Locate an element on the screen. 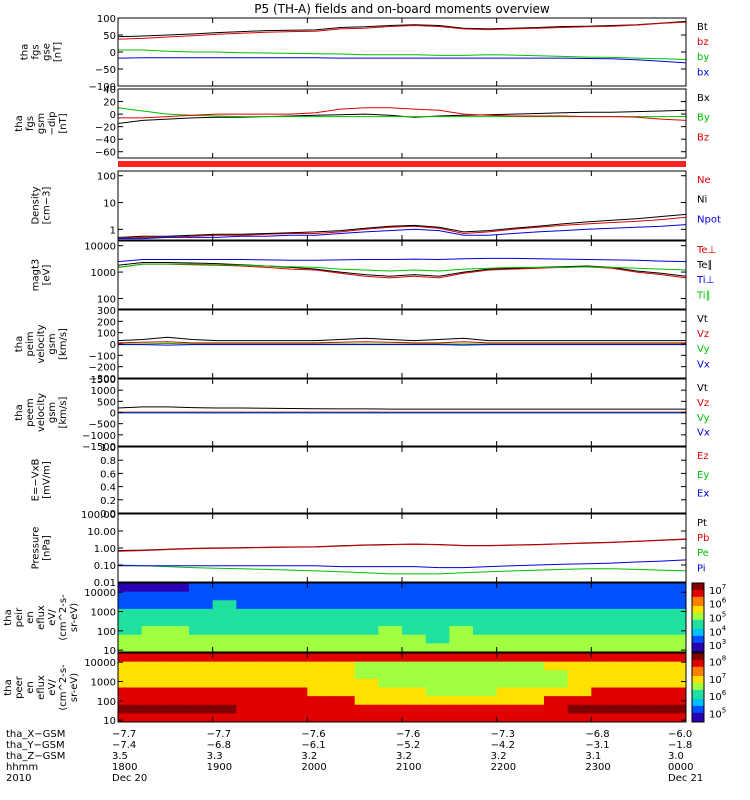  time-axis-value: 2200 is located at coordinates (503, 767).